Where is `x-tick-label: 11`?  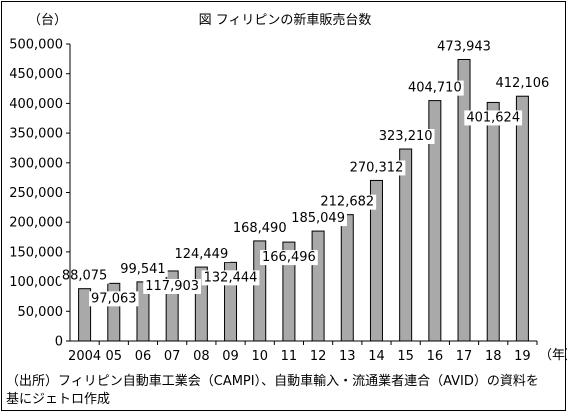 x-tick-label: 11 is located at coordinates (289, 356).